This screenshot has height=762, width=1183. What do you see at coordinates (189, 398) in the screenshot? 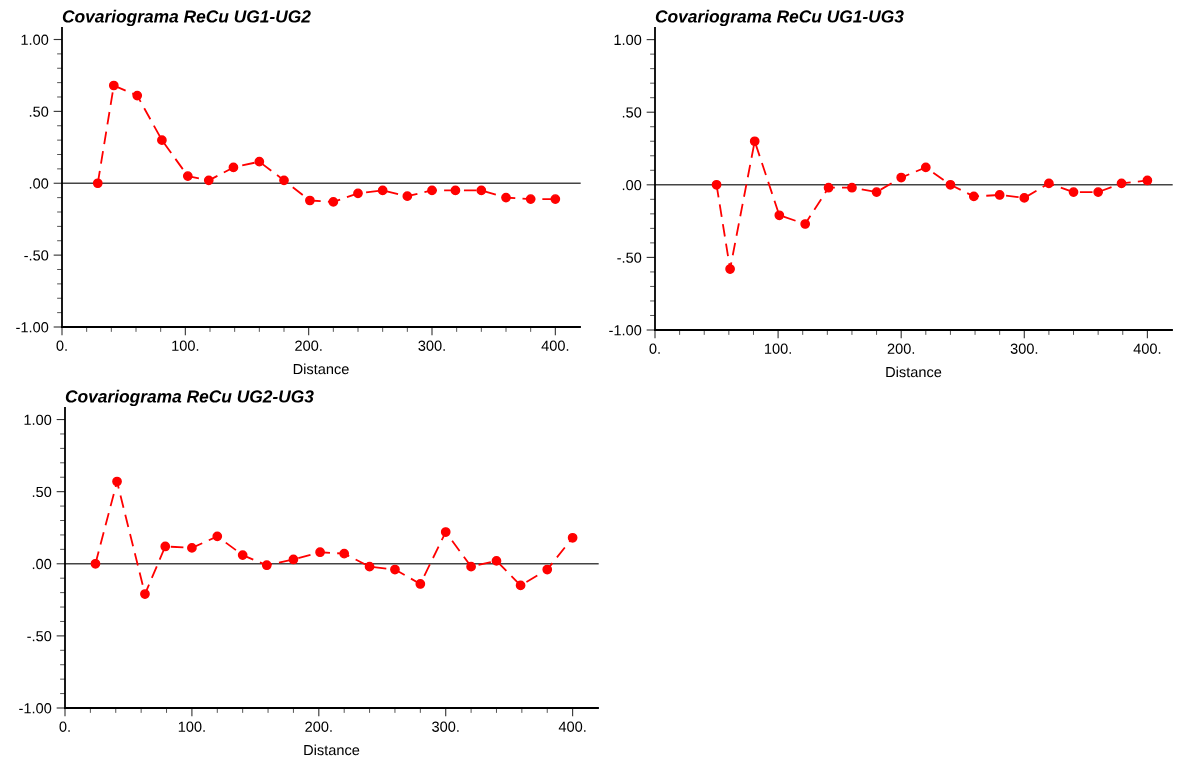
I see `chart-title: Covariograma ReCu UG2-UG3` at bounding box center [189, 398].